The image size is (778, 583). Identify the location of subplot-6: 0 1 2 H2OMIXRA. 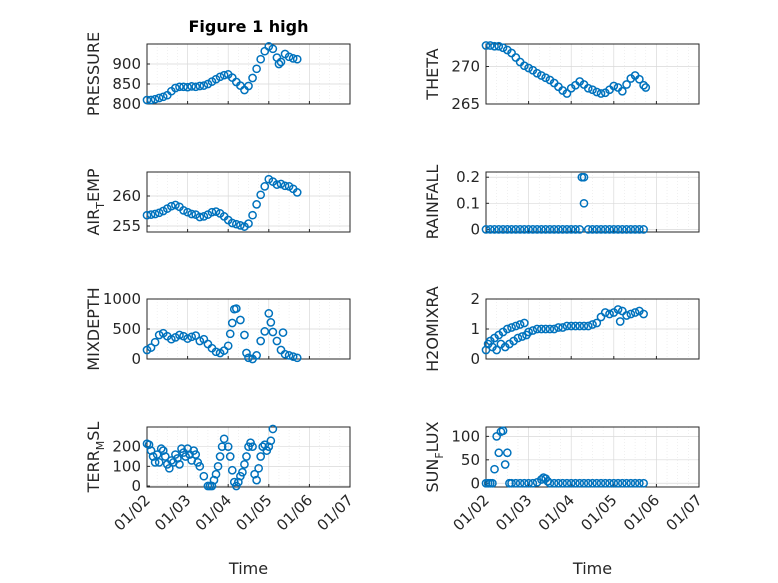
(561, 329).